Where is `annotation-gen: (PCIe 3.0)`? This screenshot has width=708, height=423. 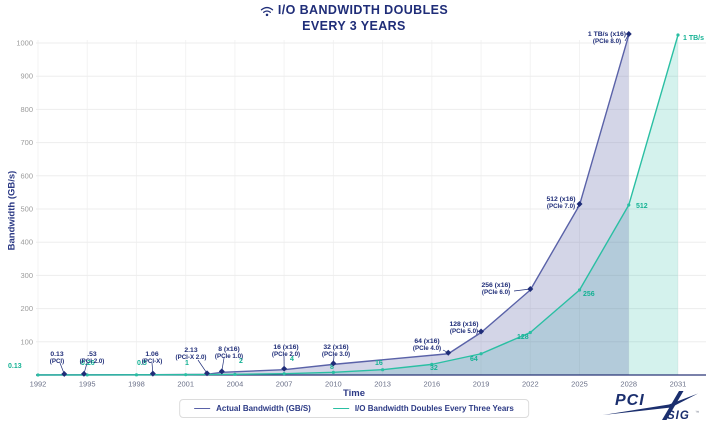
annotation-gen: (PCIe 3.0) is located at coordinates (336, 354).